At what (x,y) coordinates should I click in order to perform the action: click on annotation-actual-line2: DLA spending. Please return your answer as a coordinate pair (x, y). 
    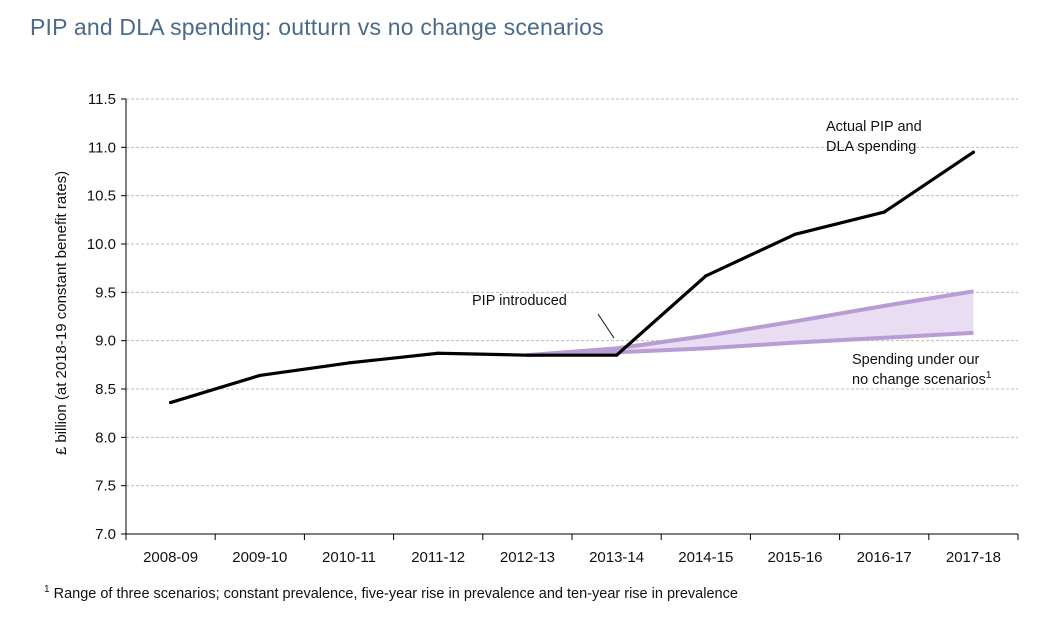
    Looking at the image, I should click on (871, 147).